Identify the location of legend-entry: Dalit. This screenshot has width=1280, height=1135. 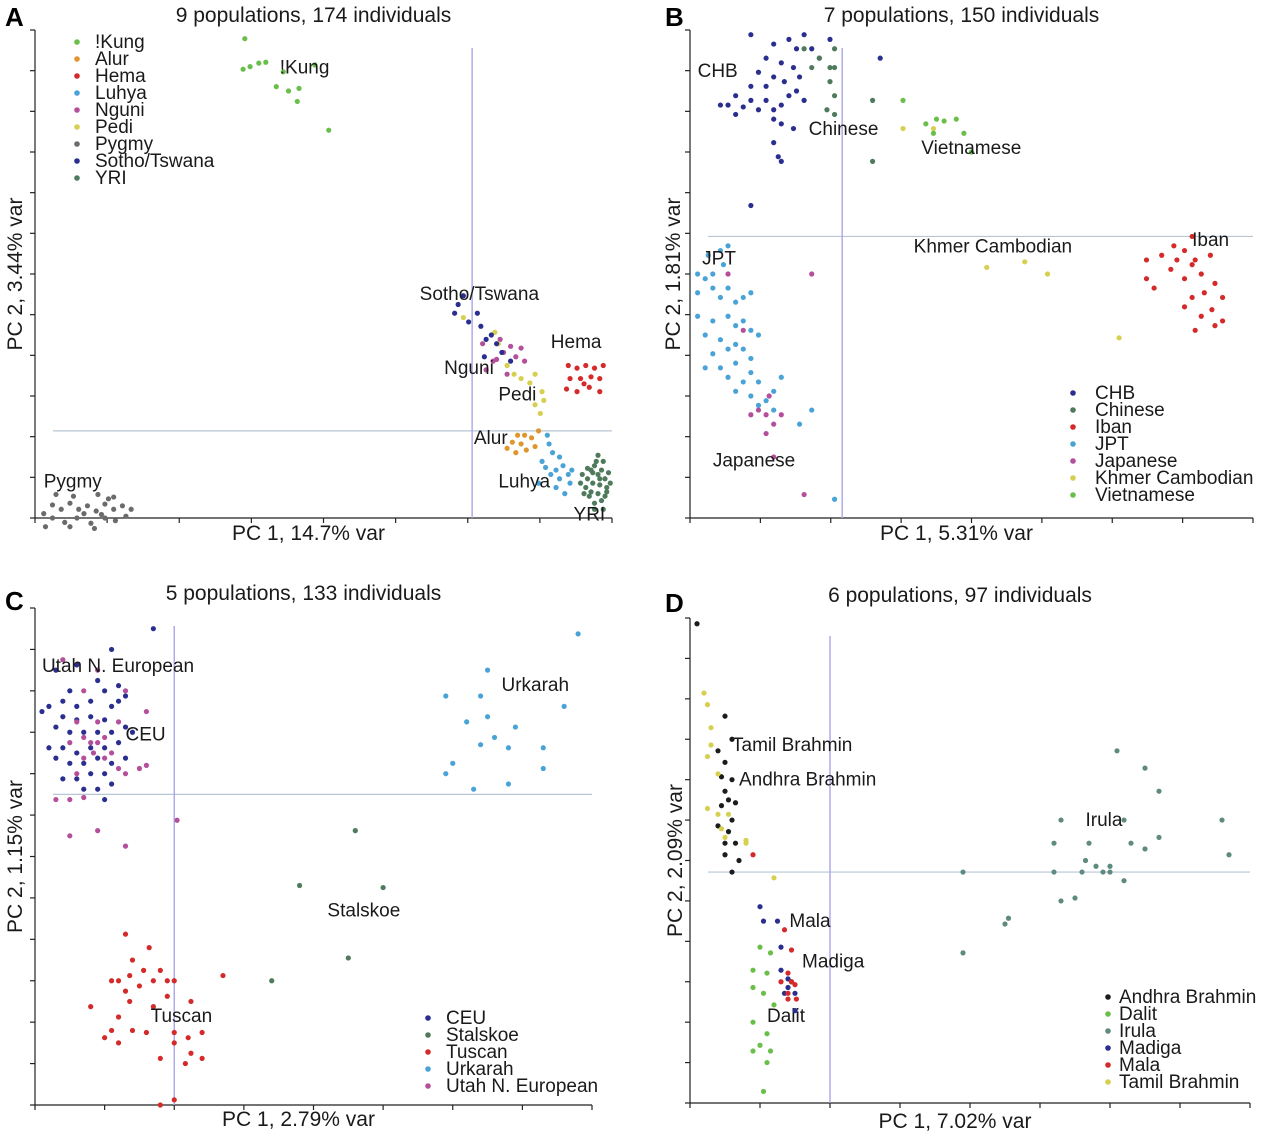
(1138, 1014).